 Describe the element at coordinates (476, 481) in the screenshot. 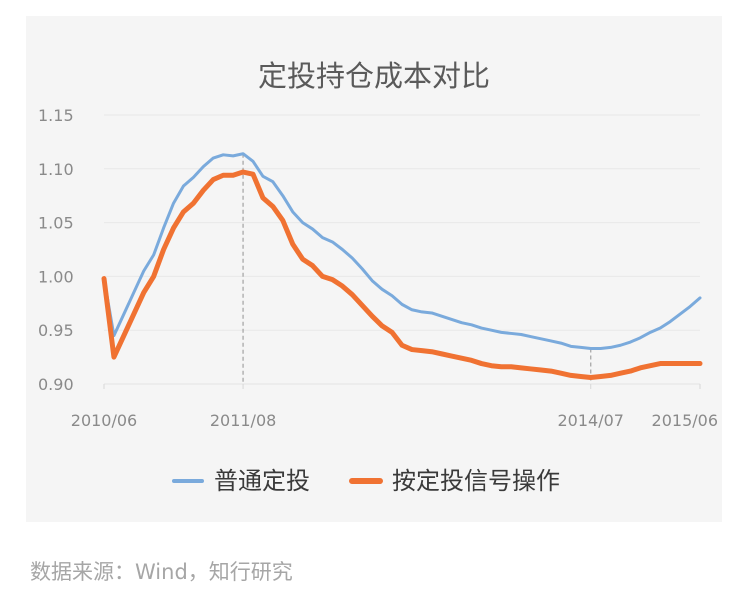

I see `legend-label: 按定投信号操作` at that location.